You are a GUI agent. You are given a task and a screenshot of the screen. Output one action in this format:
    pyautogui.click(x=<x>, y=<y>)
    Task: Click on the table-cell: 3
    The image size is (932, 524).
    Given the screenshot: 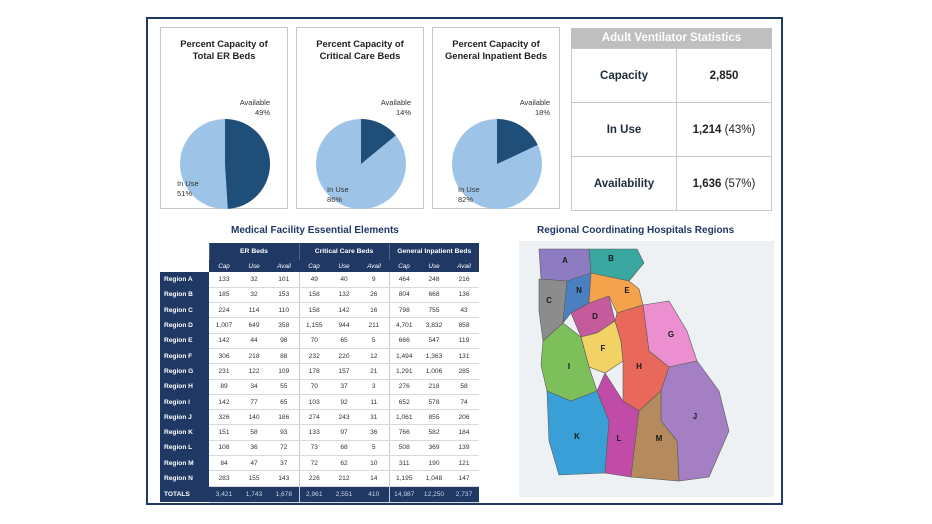 What is the action you would take?
    pyautogui.click(x=374, y=387)
    